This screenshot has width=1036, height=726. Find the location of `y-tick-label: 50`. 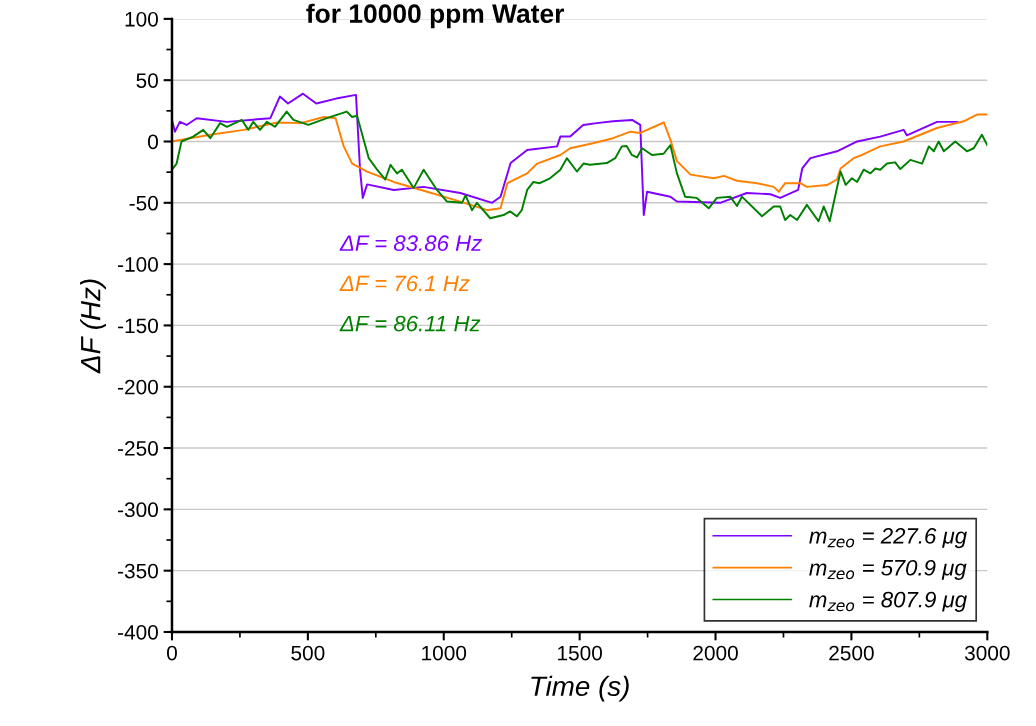

y-tick-label: 50 is located at coordinates (147, 80).